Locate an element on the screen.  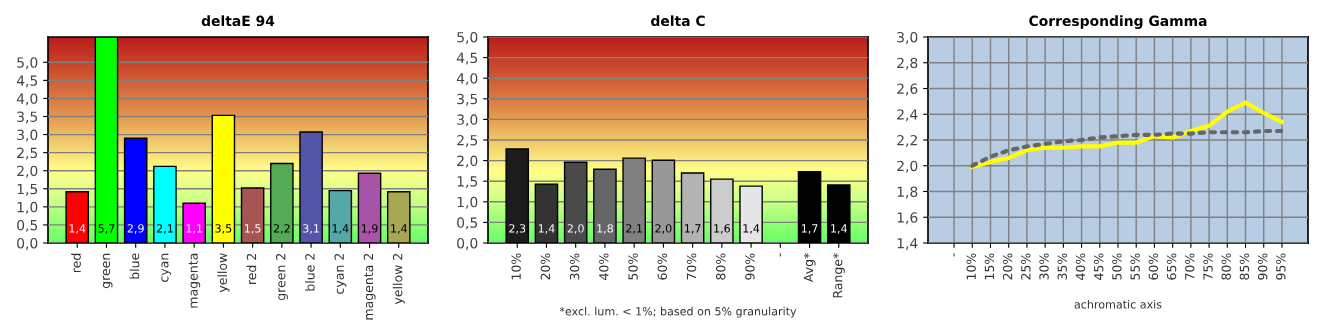
x-tick-label: red 2 is located at coordinates (251, 268).